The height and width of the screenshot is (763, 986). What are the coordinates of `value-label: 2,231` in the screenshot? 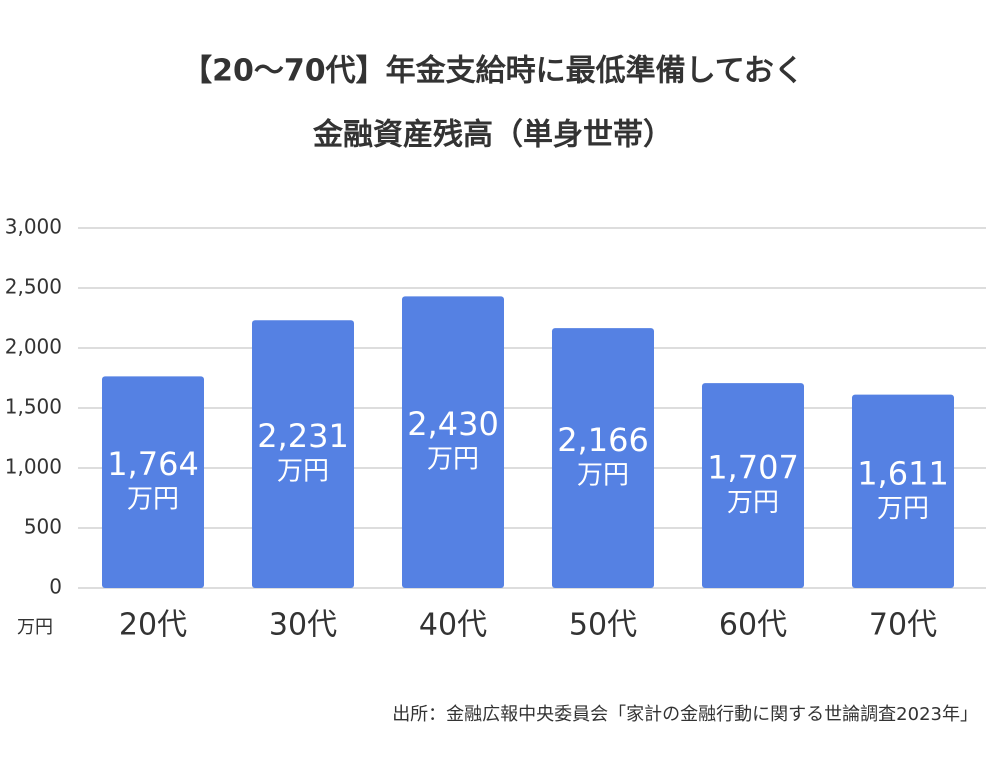 It's located at (303, 436).